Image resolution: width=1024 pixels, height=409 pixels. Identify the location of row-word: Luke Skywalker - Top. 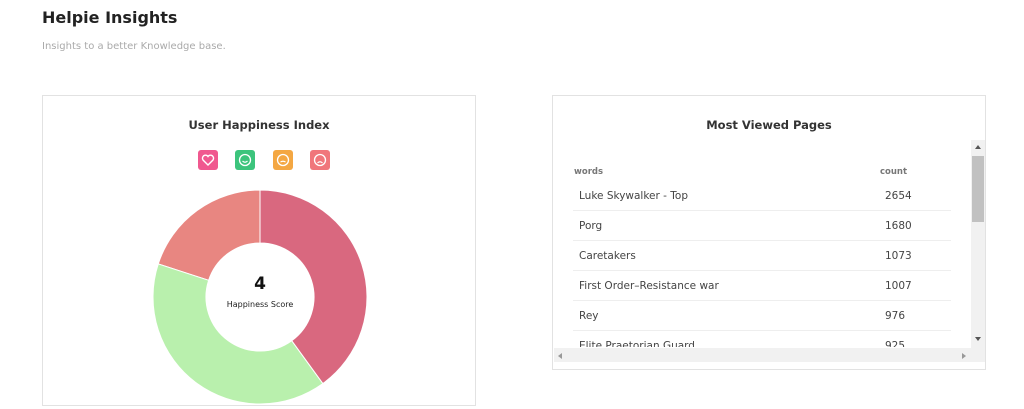
(634, 196).